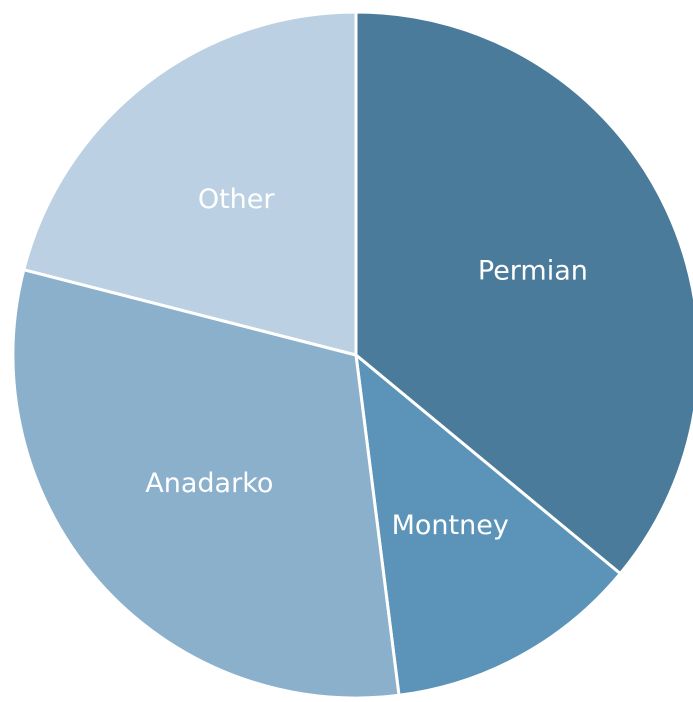 Image resolution: width=693 pixels, height=702 pixels. I want to click on slice-label: Permian, so click(533, 270).